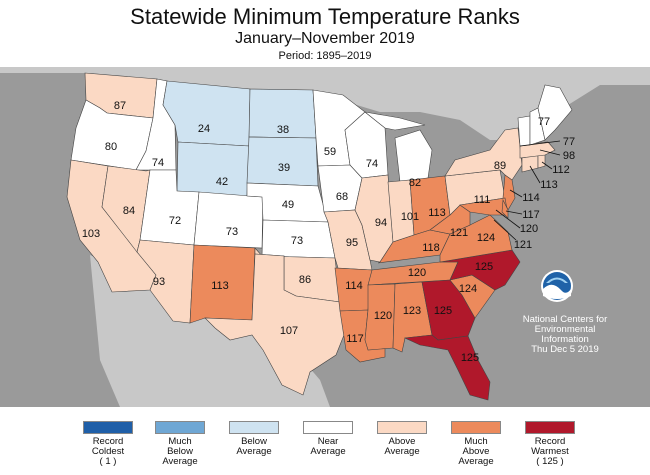  What do you see at coordinates (550, 451) in the screenshot?
I see `legend-label: Warmest` at bounding box center [550, 451].